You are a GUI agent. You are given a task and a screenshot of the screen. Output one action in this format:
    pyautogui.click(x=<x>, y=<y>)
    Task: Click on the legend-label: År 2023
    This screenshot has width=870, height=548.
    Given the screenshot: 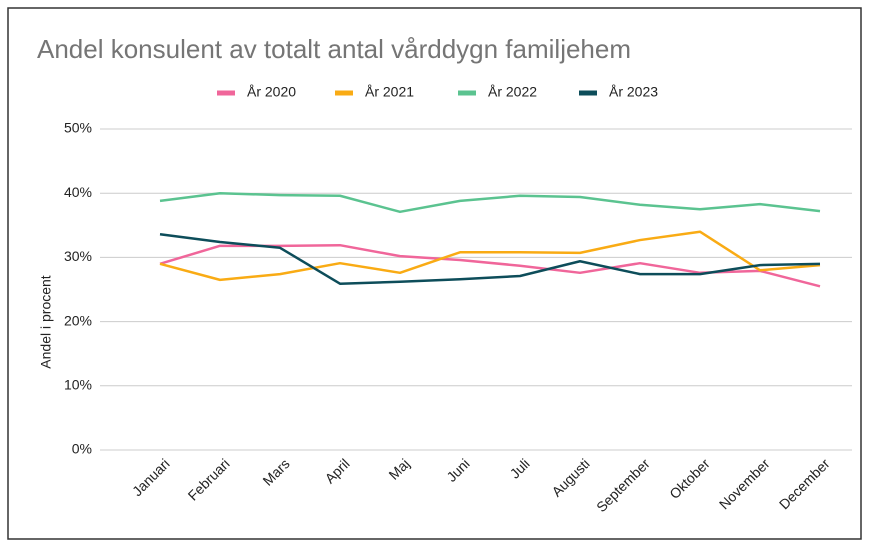 What is the action you would take?
    pyautogui.click(x=633, y=92)
    